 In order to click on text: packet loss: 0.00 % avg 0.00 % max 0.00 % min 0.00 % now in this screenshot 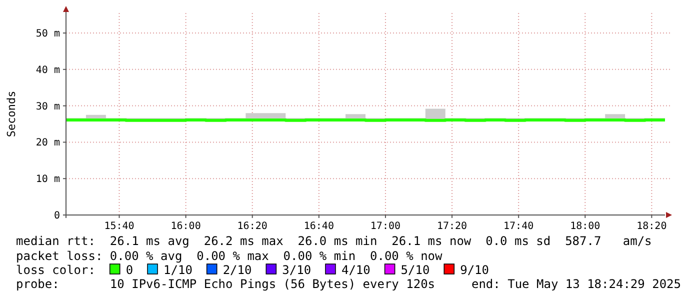, I will do `click(230, 256)`.